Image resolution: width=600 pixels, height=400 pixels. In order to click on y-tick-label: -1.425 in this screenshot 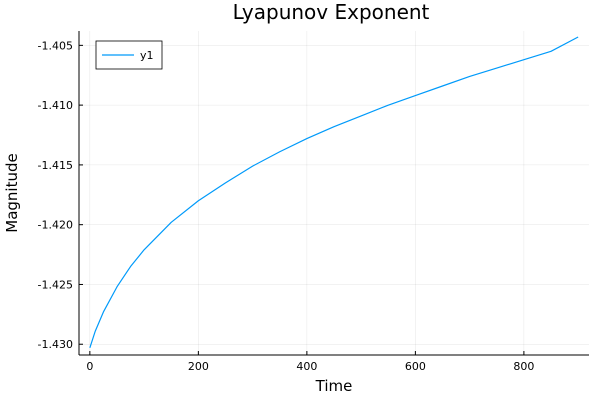, I will do `click(55, 284)`.